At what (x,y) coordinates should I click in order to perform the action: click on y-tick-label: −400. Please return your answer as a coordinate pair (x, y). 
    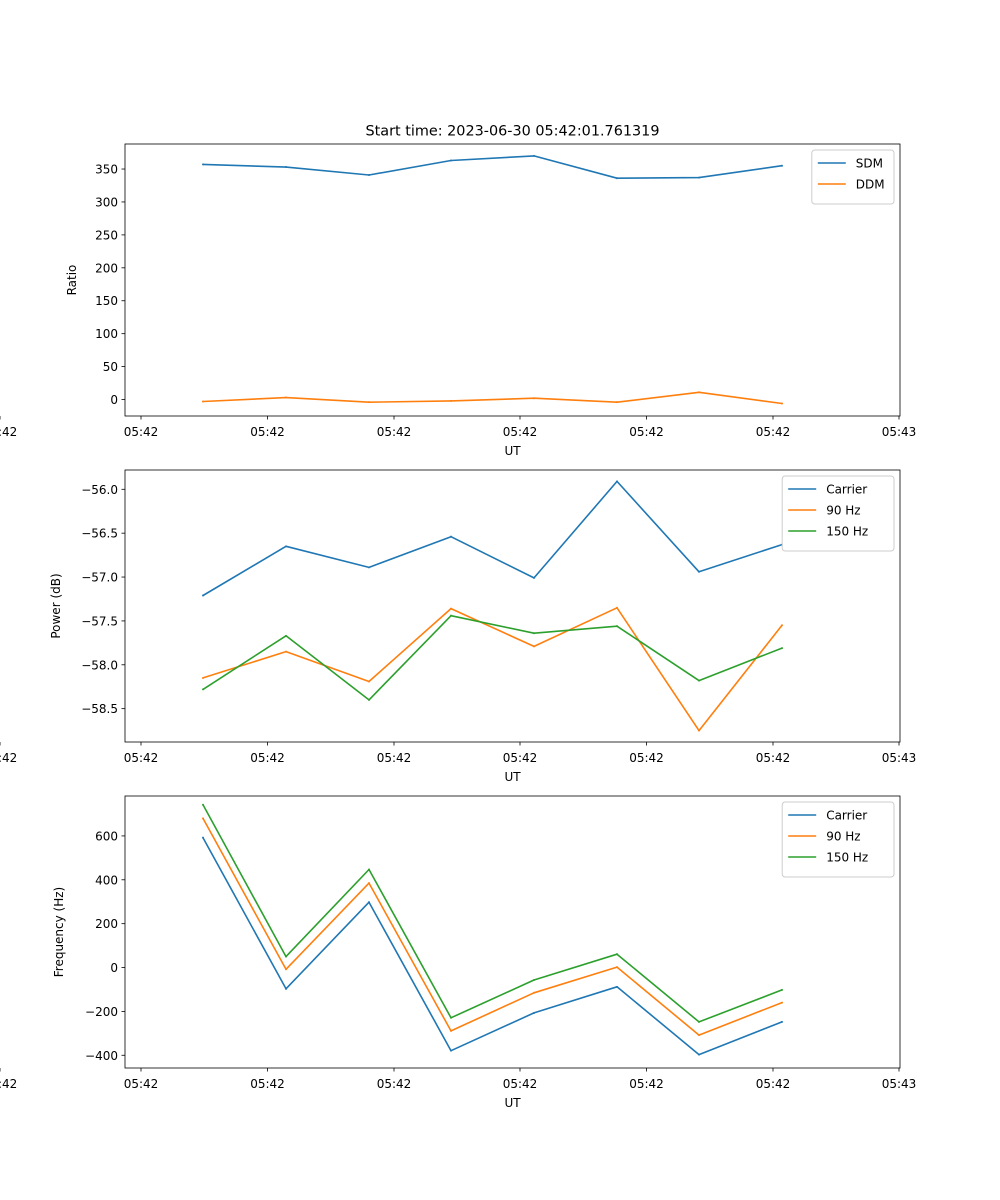
    Looking at the image, I should click on (101, 1056).